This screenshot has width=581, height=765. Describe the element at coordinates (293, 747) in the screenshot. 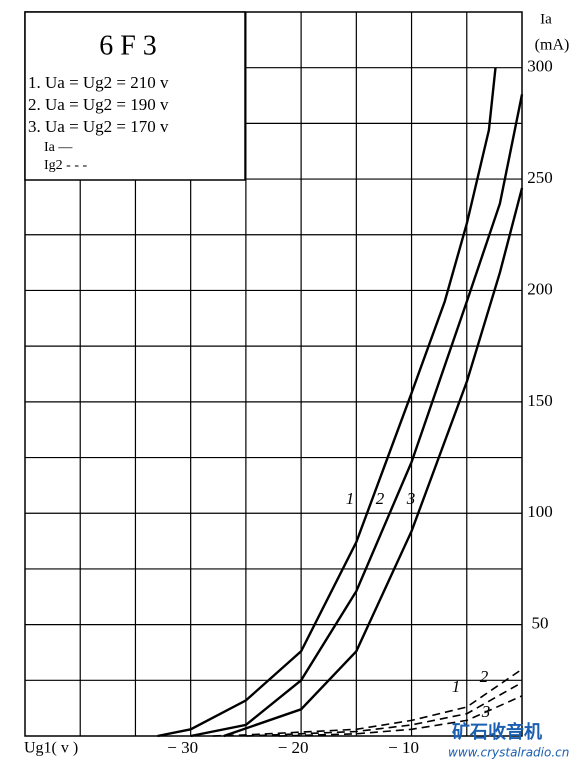

I see `x-tick-label: − 20` at that location.